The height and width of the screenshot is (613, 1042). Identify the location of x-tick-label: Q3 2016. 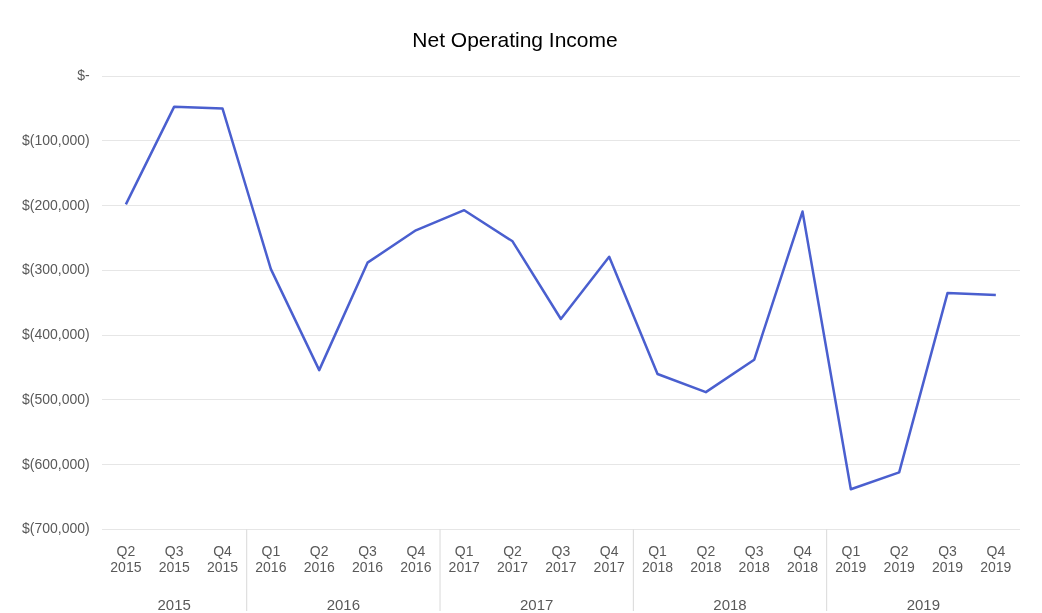
(367, 559).